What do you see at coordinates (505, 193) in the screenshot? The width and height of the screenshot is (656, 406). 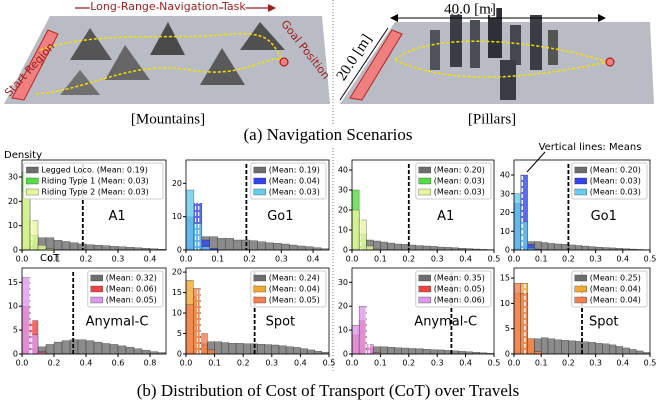 I see `y-tick-label: 30` at bounding box center [505, 193].